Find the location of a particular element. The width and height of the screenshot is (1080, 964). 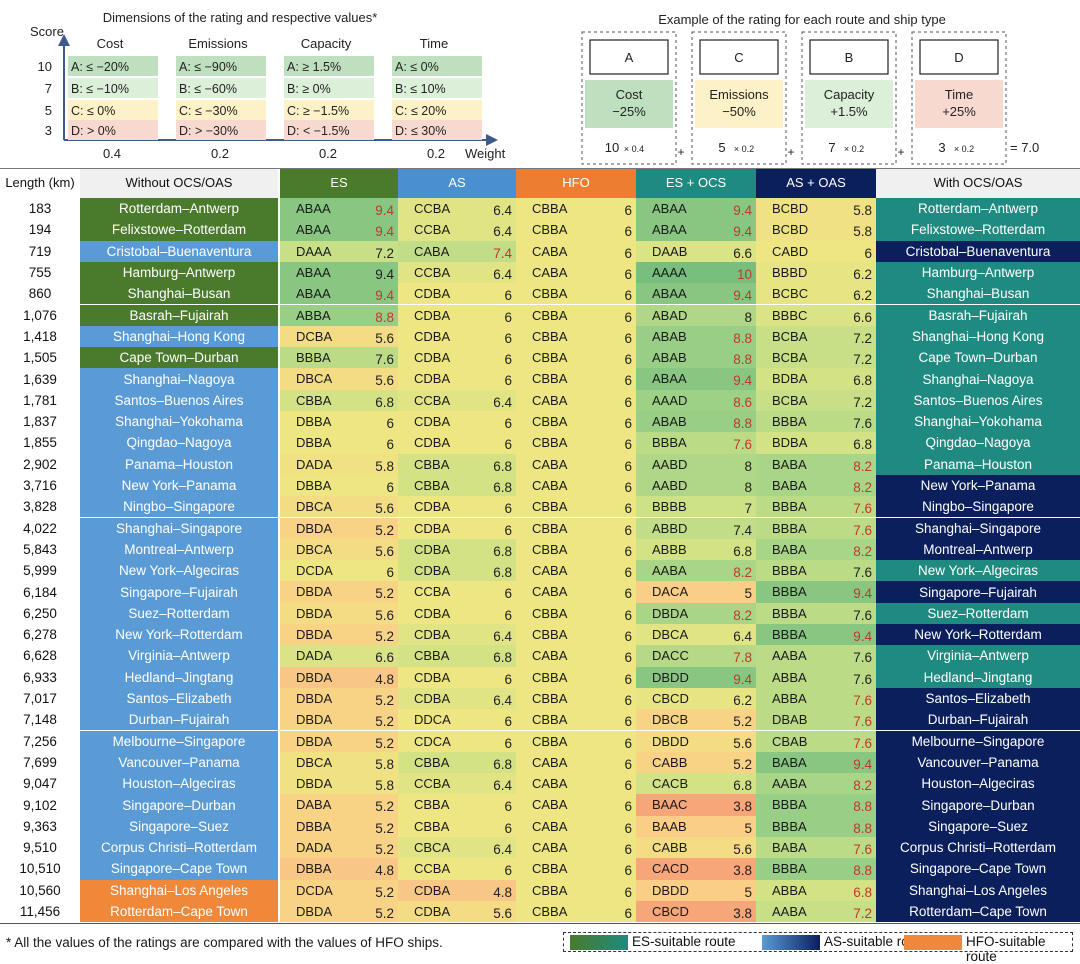

rating-code: DBDA is located at coordinates (314, 634).